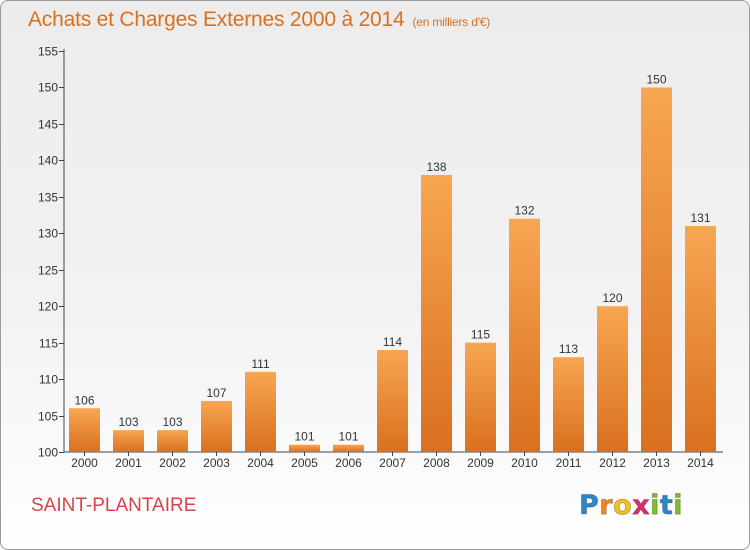 The image size is (750, 550). Describe the element at coordinates (348, 463) in the screenshot. I see `x-tick-label: 2006` at that location.